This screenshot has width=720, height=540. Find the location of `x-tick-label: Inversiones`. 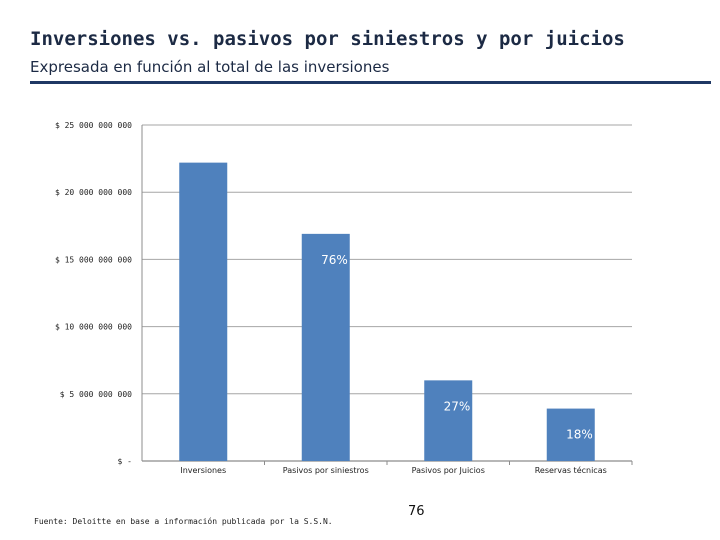

x-tick-label: Inversiones is located at coordinates (203, 470).